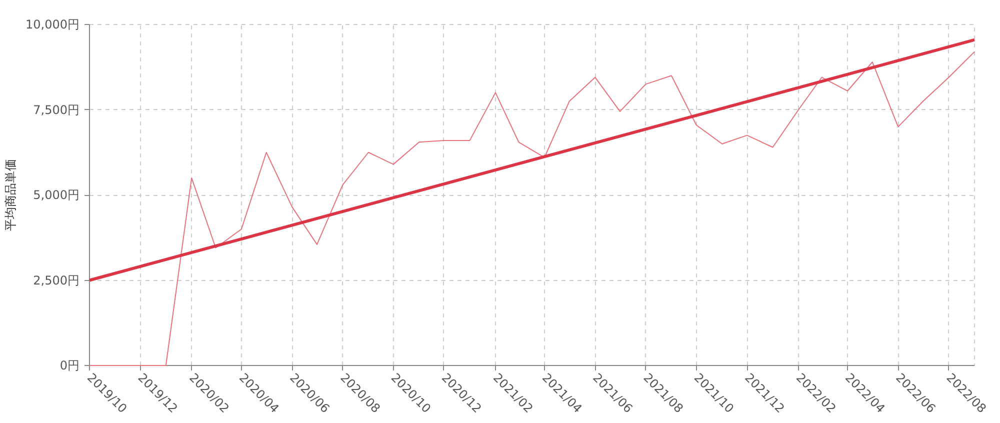  What do you see at coordinates (70, 365) in the screenshot?
I see `y-tick-label: 0円` at bounding box center [70, 365].